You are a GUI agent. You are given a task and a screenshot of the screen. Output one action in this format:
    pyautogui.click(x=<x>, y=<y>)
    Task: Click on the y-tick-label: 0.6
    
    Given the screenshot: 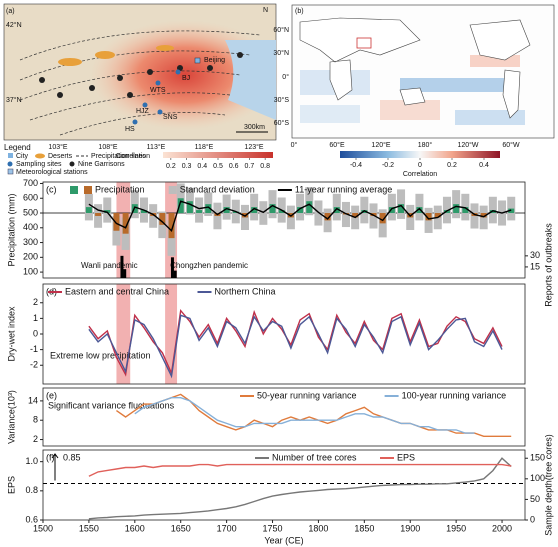 What is the action you would take?
    pyautogui.click(x=31, y=519)
    